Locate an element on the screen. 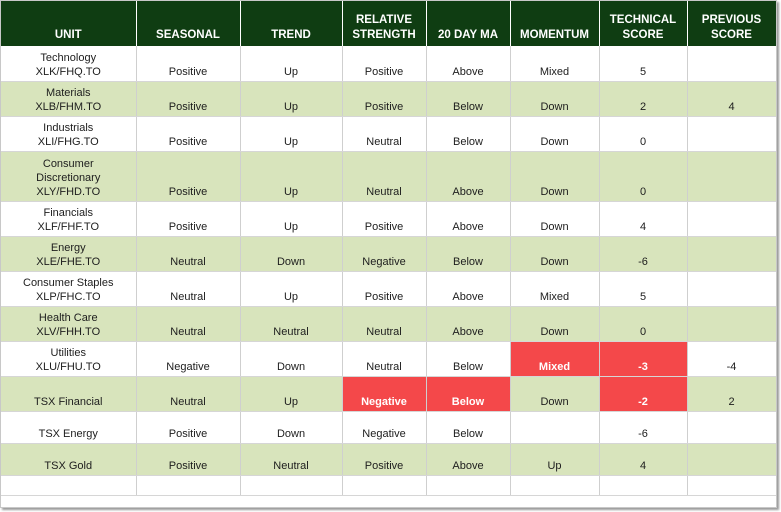 This screenshot has width=781, height=512. table-row-empty is located at coordinates (388, 485).